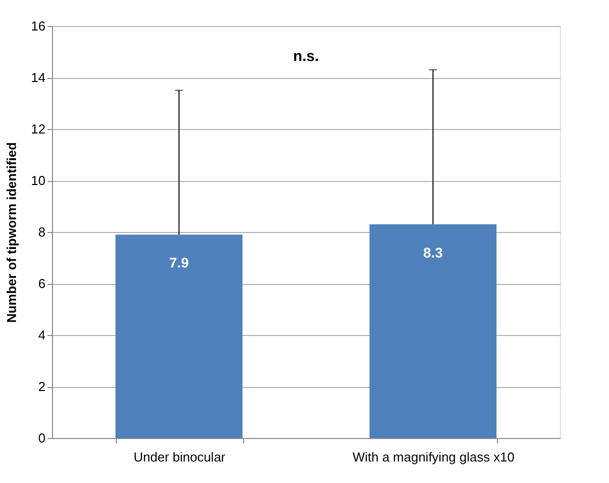 Image resolution: width=609 pixels, height=483 pixels. Describe the element at coordinates (38, 129) in the screenshot. I see `y-tick-label: 12` at that location.